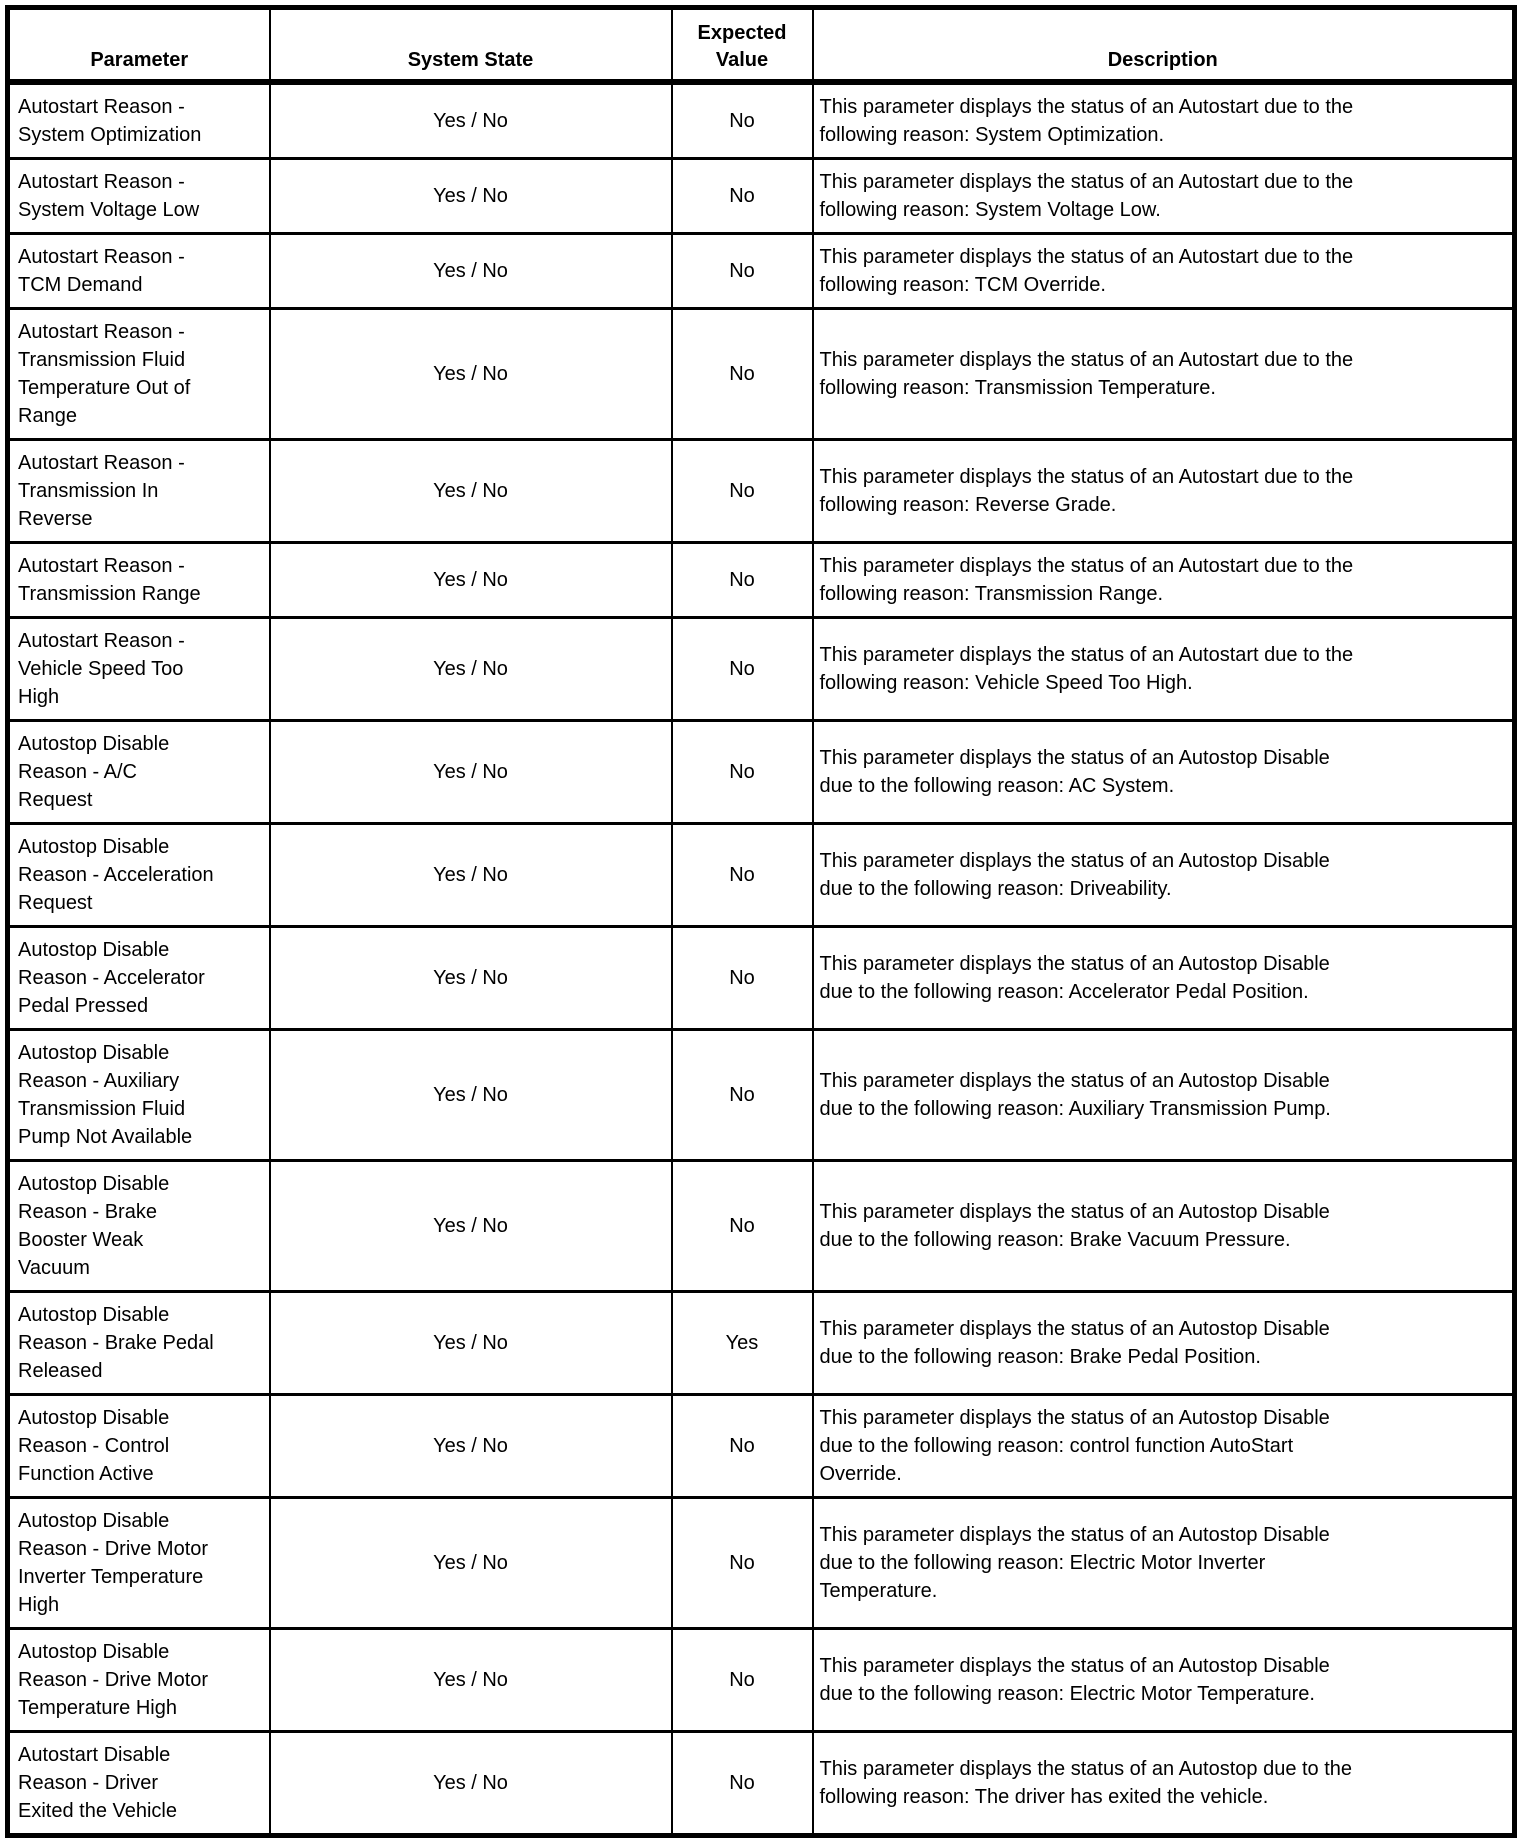  What do you see at coordinates (470, 45) in the screenshot?
I see `column-header-system-state: System State` at bounding box center [470, 45].